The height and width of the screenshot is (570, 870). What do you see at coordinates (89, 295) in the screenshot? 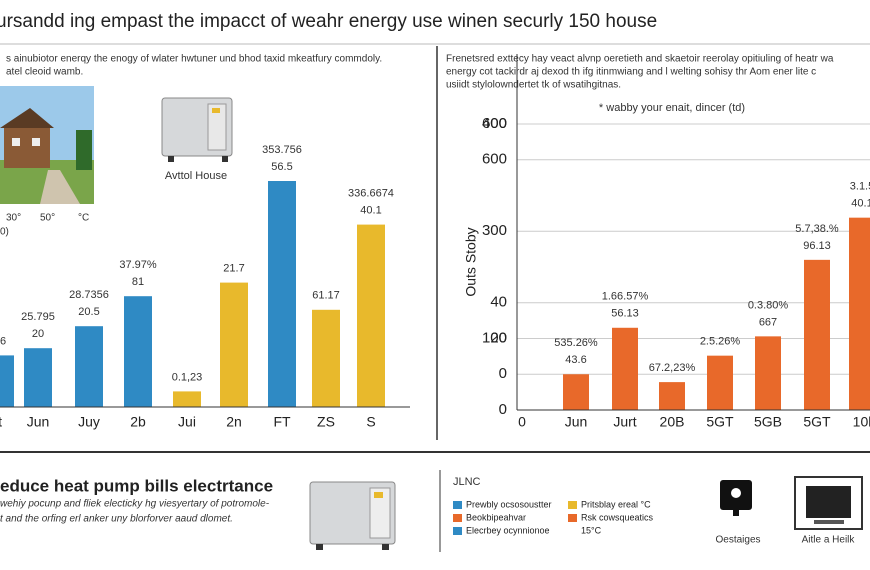
I see `bar-label: 28.7356` at bounding box center [89, 295].